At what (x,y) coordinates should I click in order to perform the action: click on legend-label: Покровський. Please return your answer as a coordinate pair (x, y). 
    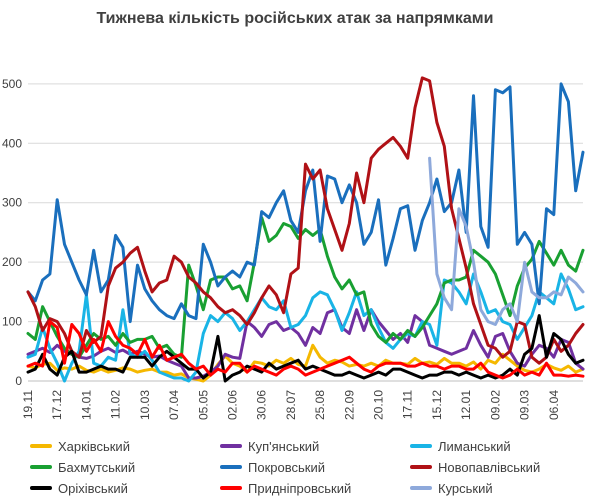
    Looking at the image, I should click on (286, 467).